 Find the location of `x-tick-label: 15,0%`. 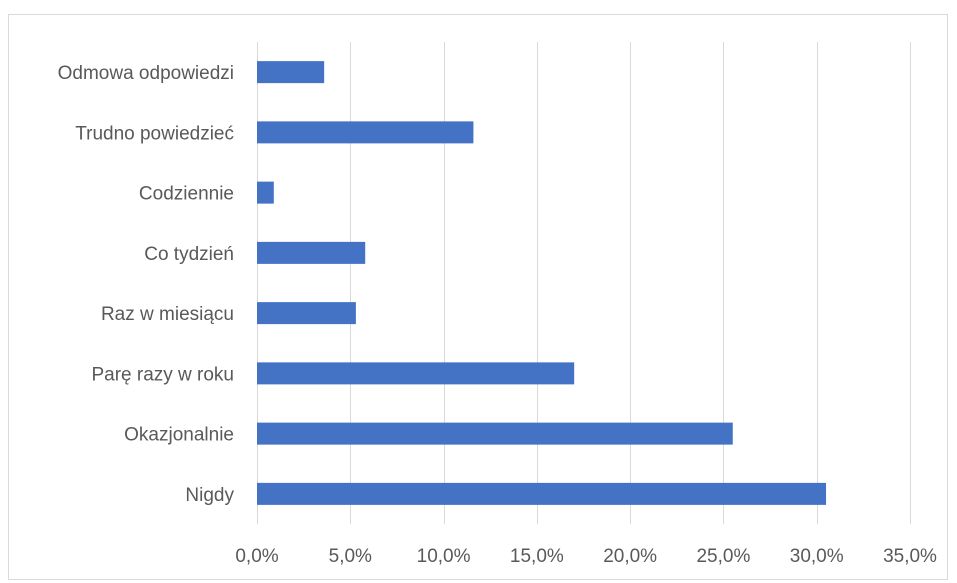

x-tick-label: 15,0% is located at coordinates (537, 556).